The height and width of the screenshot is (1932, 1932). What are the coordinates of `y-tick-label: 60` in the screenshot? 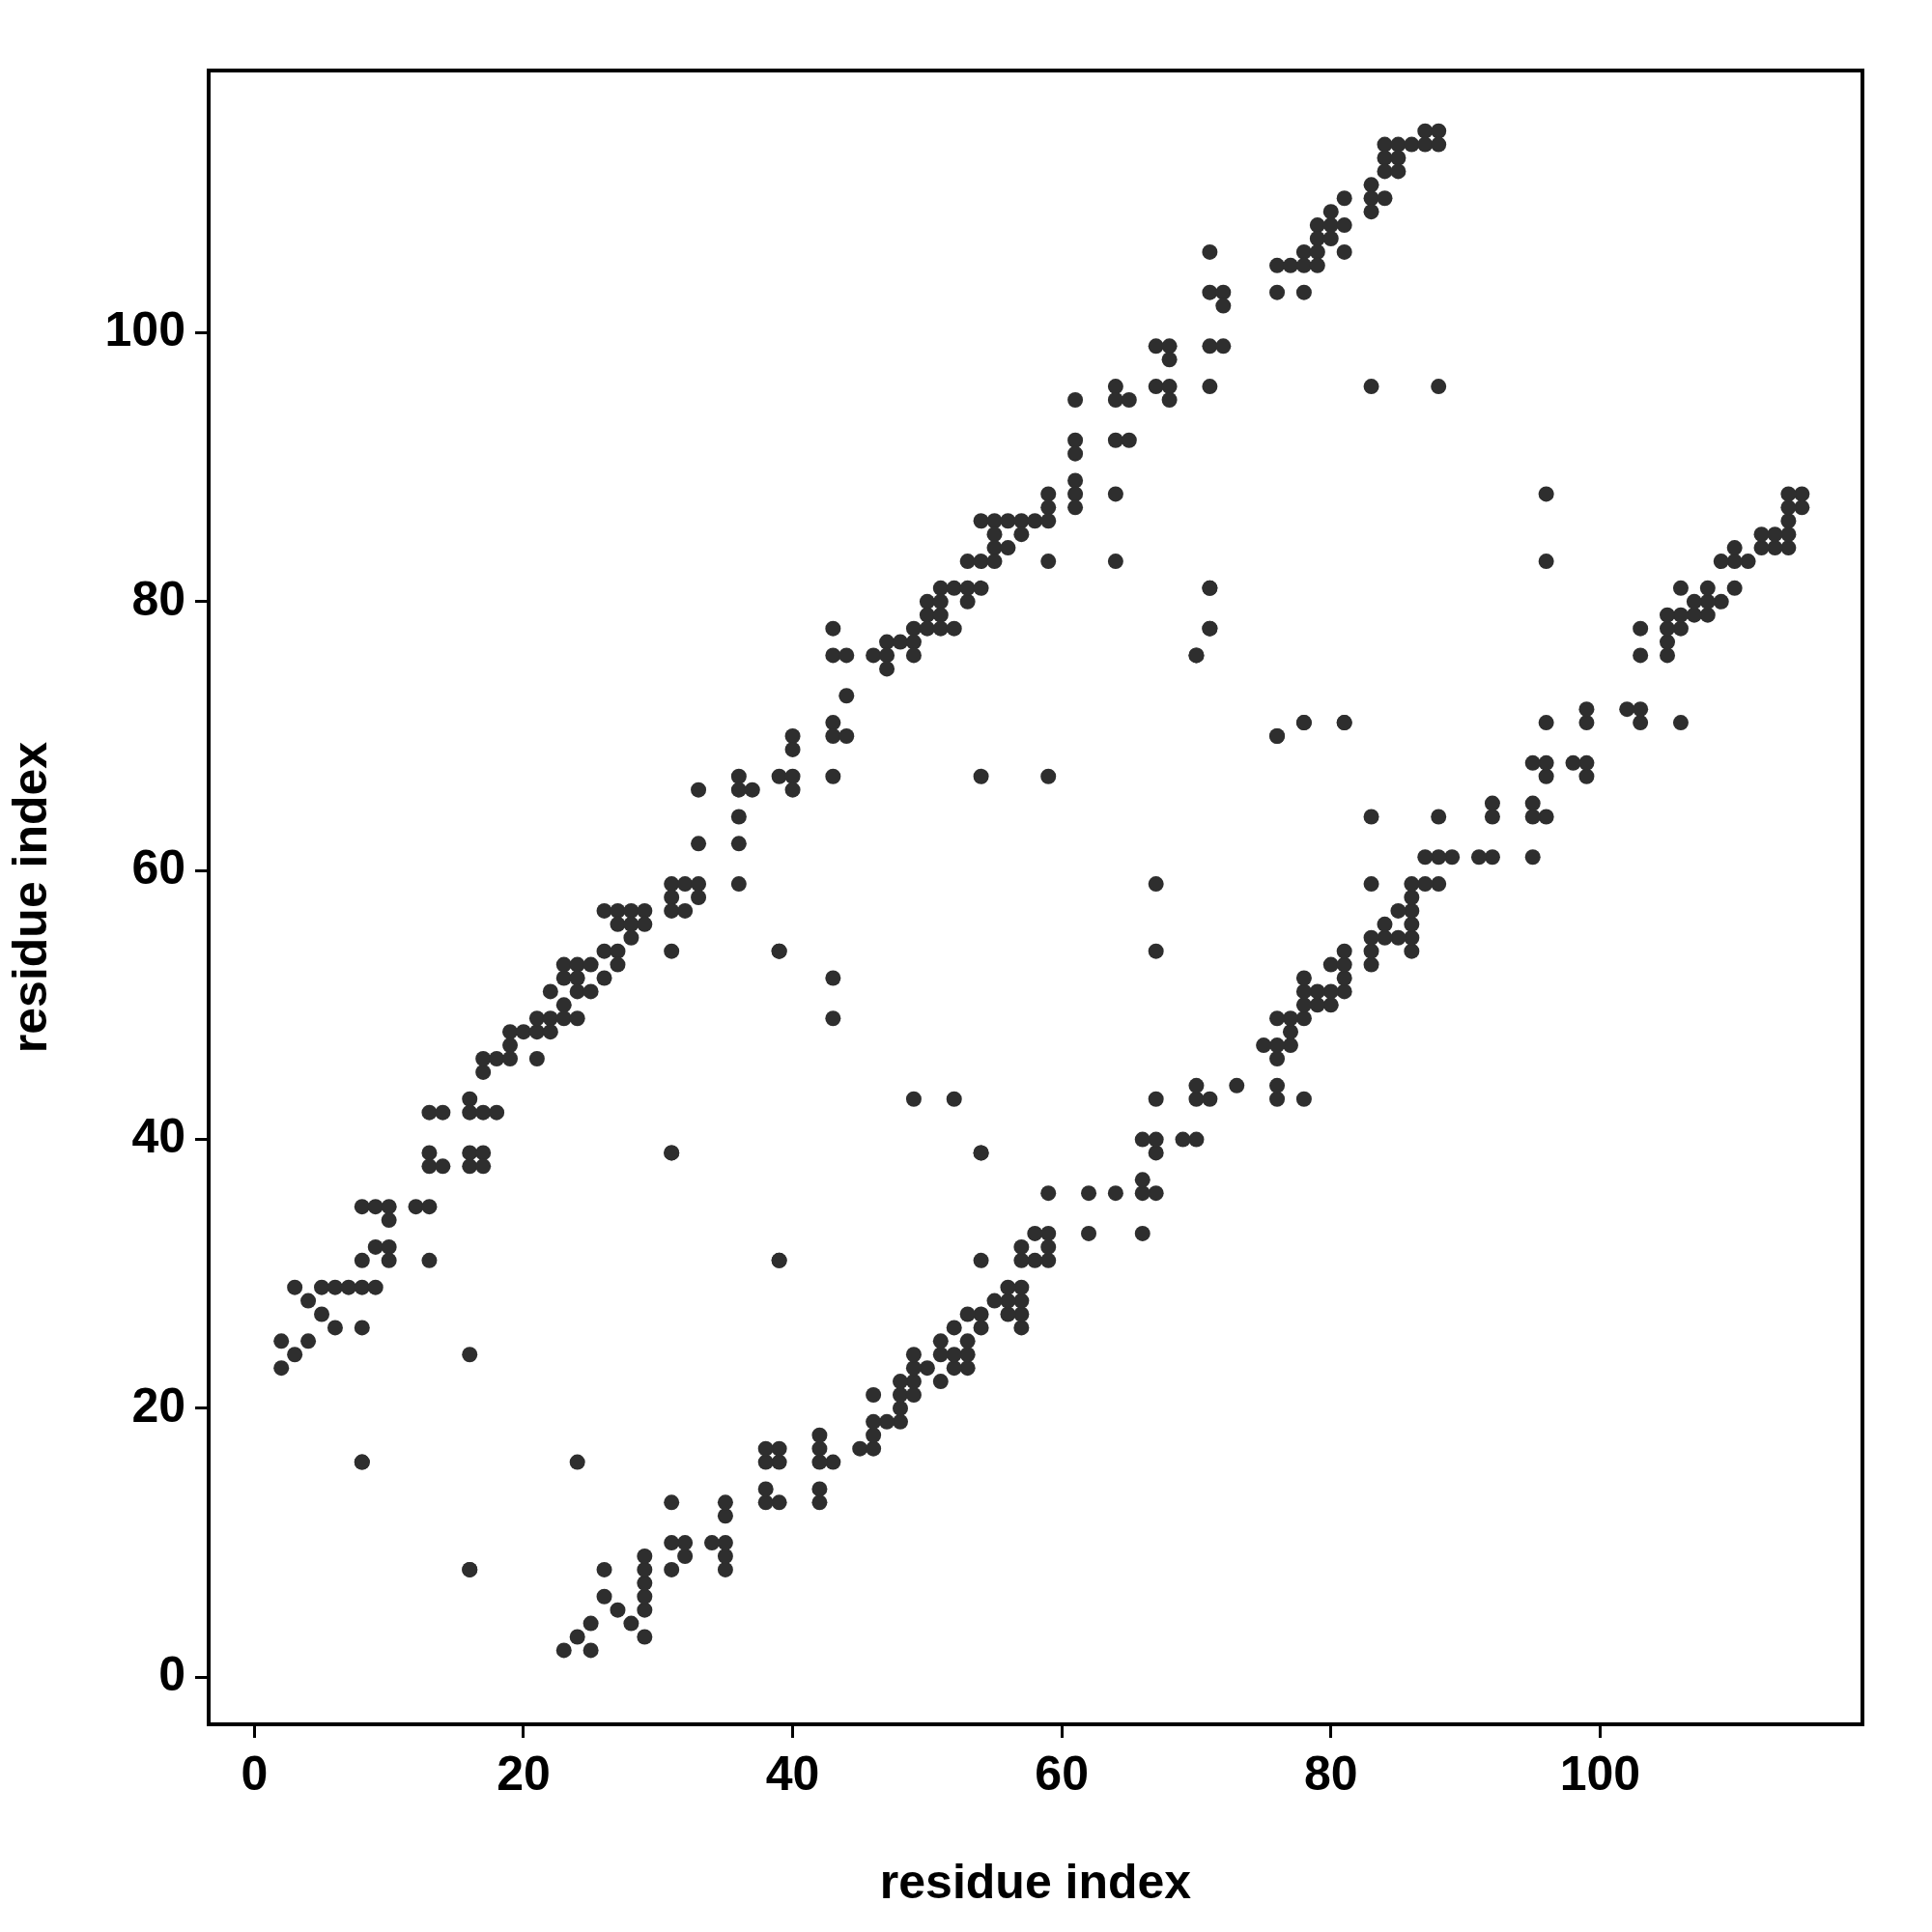 It's located at (158, 867).